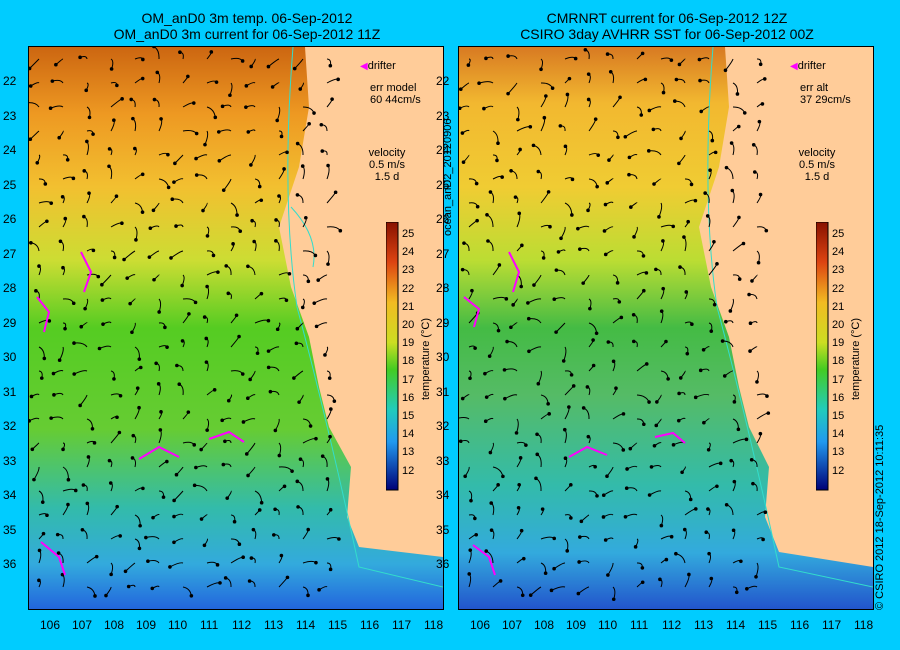  What do you see at coordinates (10, 529) in the screenshot?
I see `y-tick-label: 35` at bounding box center [10, 529].